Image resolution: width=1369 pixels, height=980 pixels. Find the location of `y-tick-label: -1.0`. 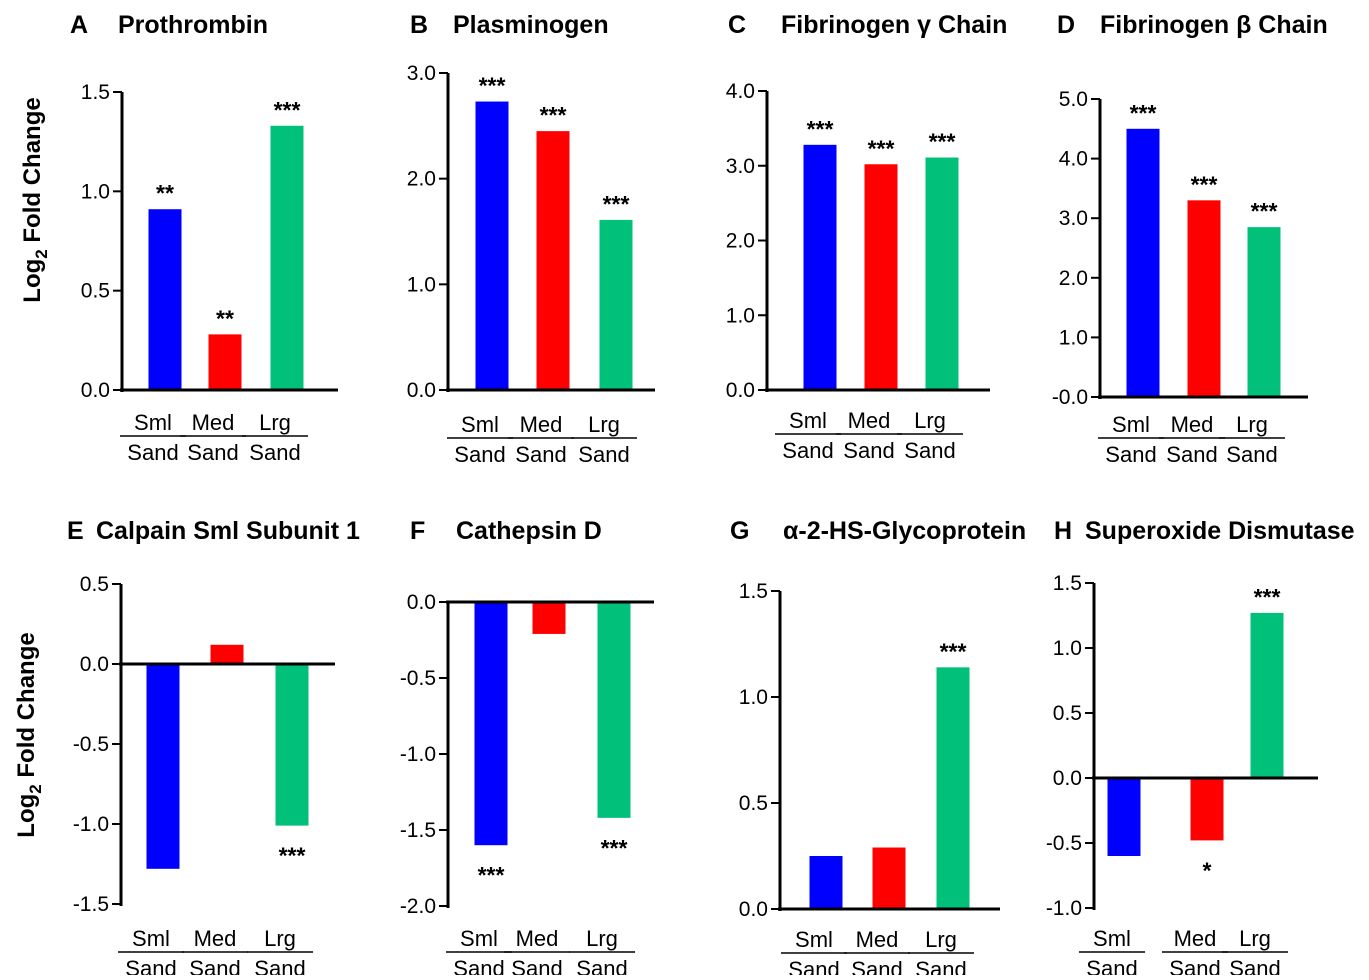

y-tick-label: -1.0 is located at coordinates (418, 754).